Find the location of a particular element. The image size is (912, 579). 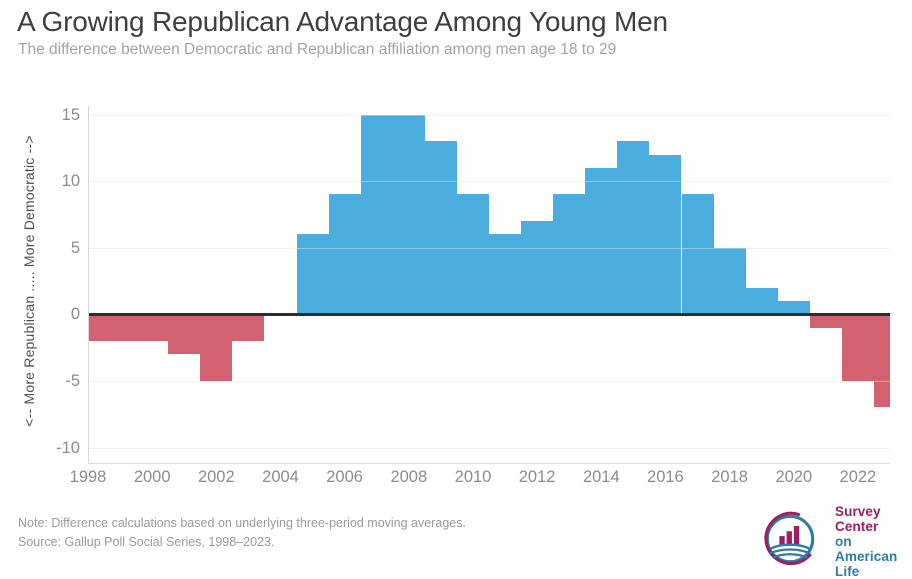

zero-baseline is located at coordinates (489, 314).